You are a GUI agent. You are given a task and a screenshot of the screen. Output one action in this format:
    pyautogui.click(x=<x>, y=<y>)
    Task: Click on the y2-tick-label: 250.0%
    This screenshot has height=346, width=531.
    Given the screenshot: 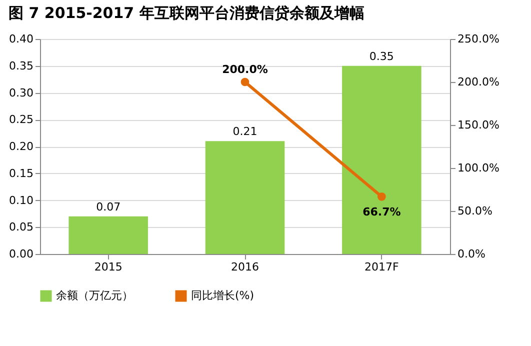 What is the action you would take?
    pyautogui.click(x=479, y=39)
    